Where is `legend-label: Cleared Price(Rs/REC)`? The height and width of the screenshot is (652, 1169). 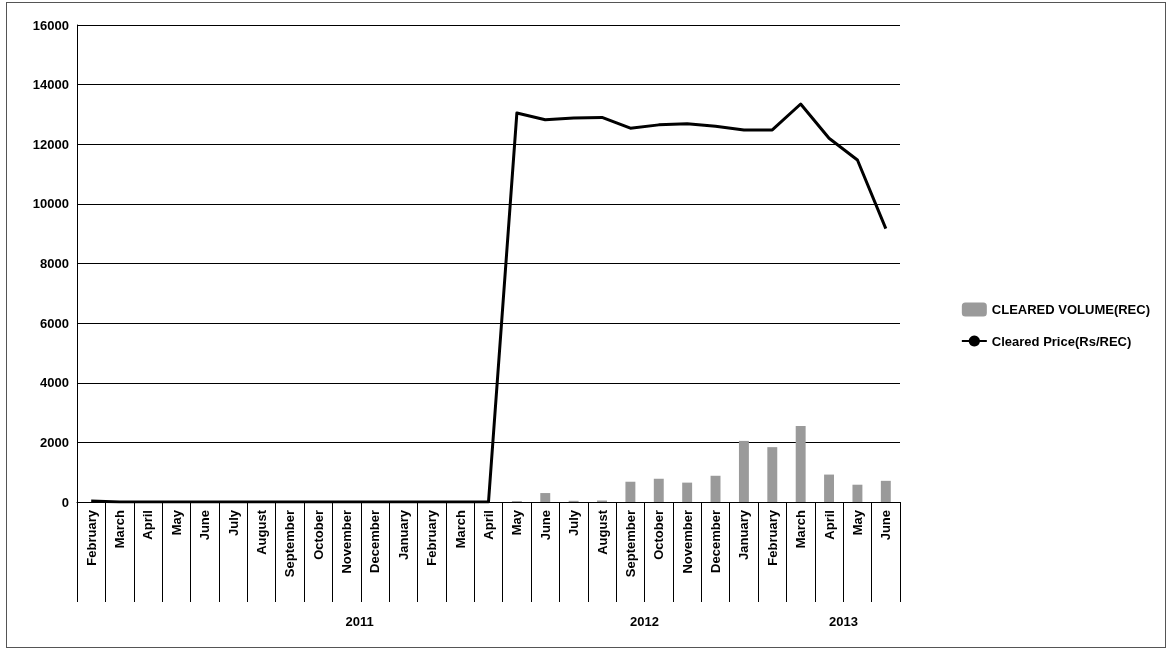
legend-label: Cleared Price(Rs/REC) is located at coordinates (1061, 341).